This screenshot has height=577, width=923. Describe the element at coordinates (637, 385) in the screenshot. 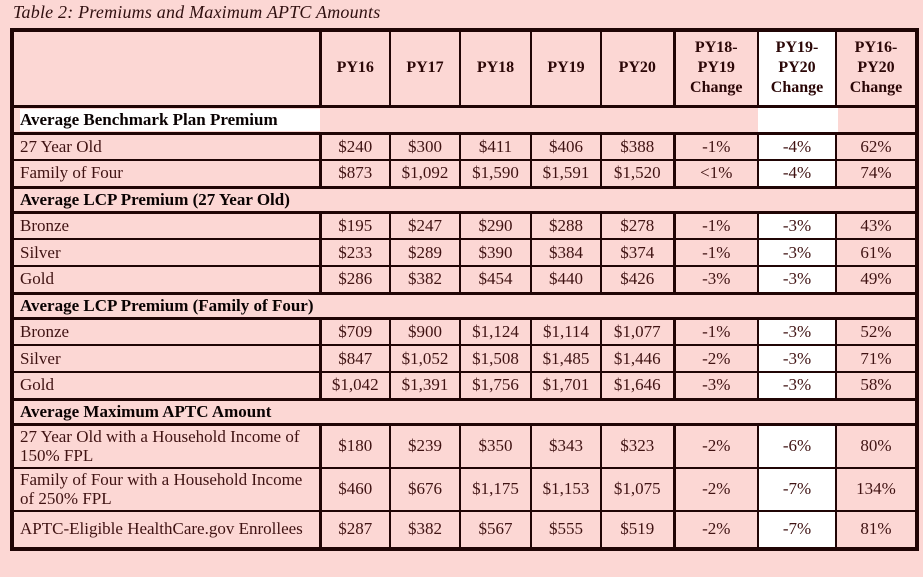

I see `value-cell: $1,646` at that location.